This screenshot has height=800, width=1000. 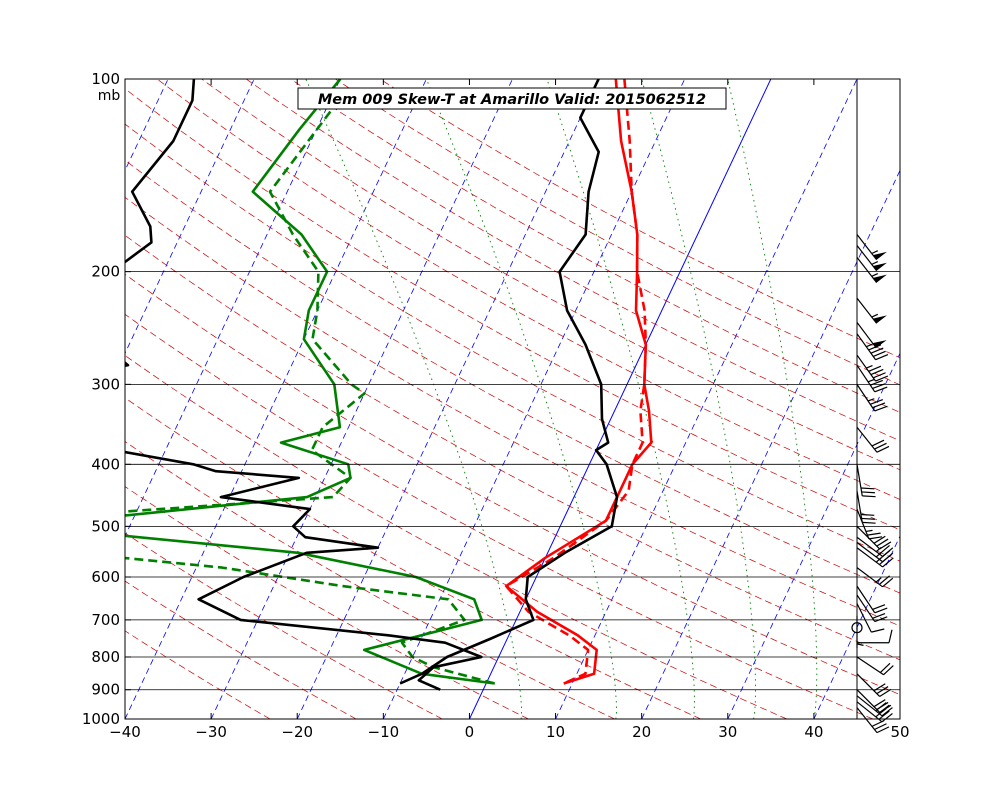 What do you see at coordinates (105, 384) in the screenshot?
I see `p-tick-label: 300` at bounding box center [105, 384].